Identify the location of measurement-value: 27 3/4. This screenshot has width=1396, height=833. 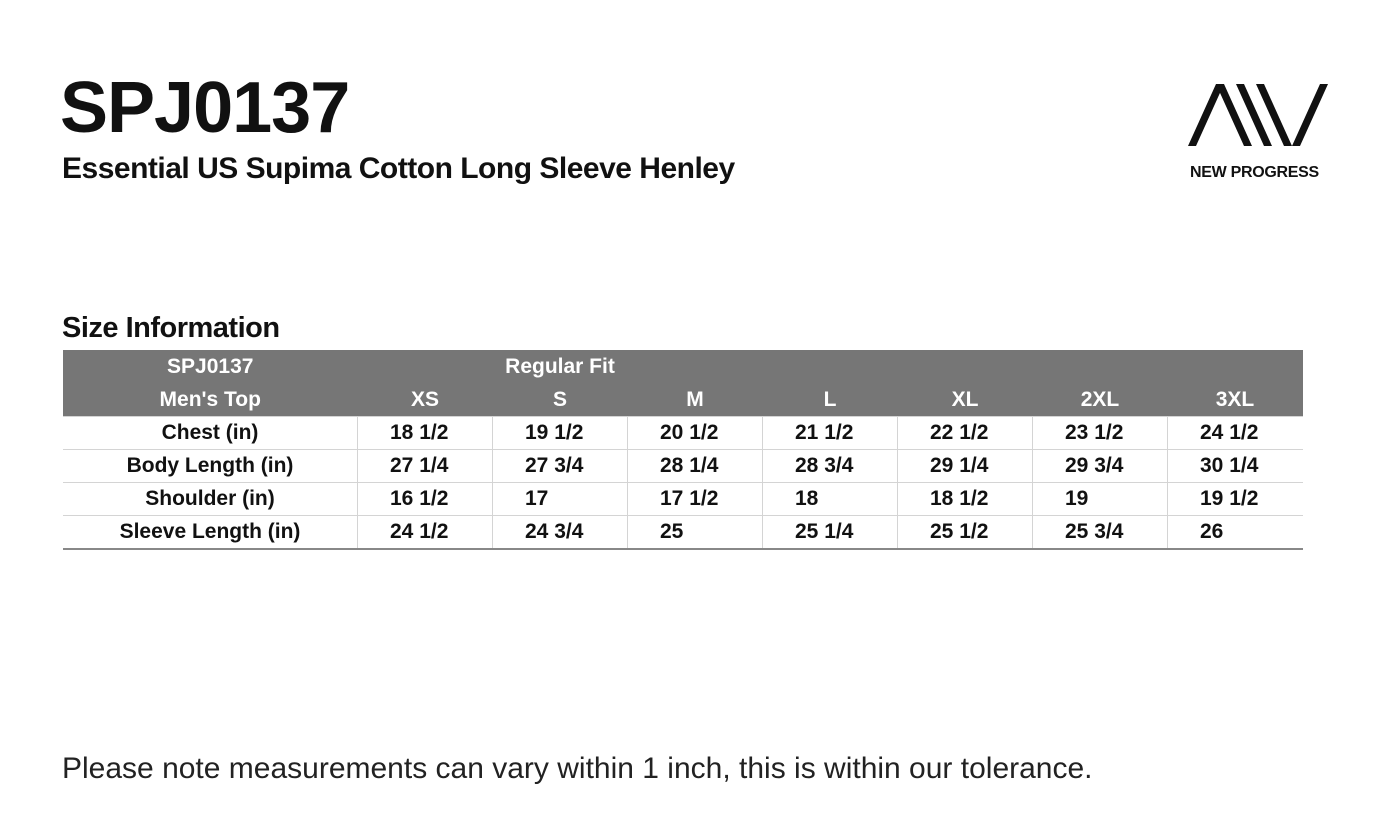
(560, 466).